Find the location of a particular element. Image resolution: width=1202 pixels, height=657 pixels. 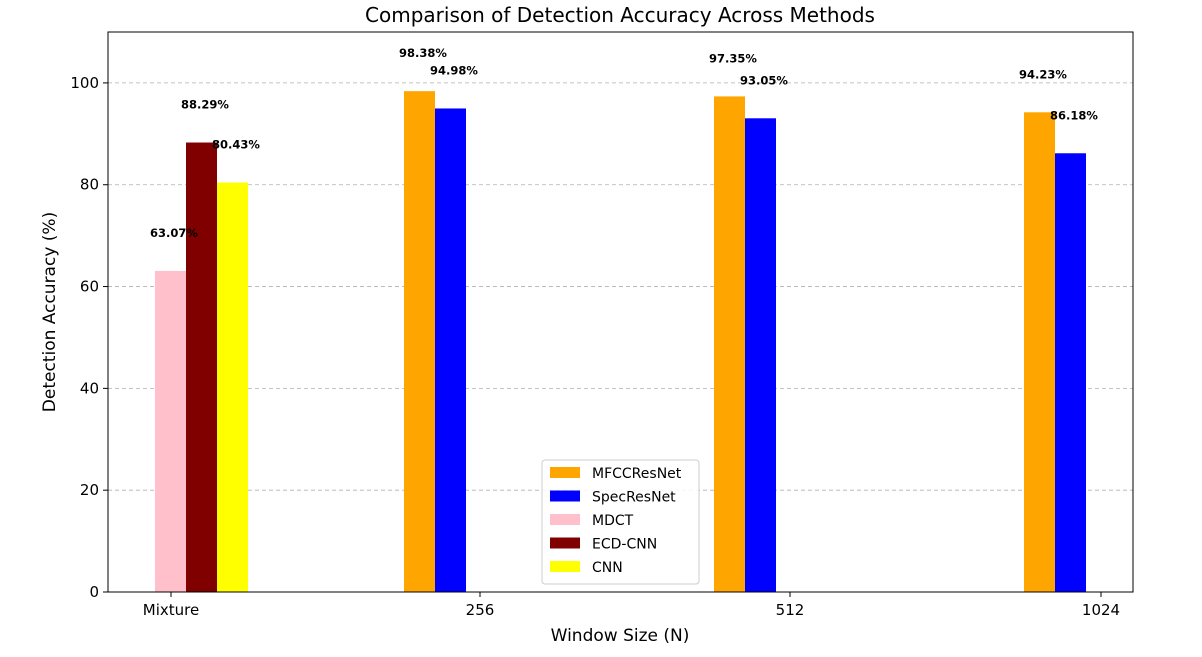

data-label: 94.23% is located at coordinates (1043, 74).